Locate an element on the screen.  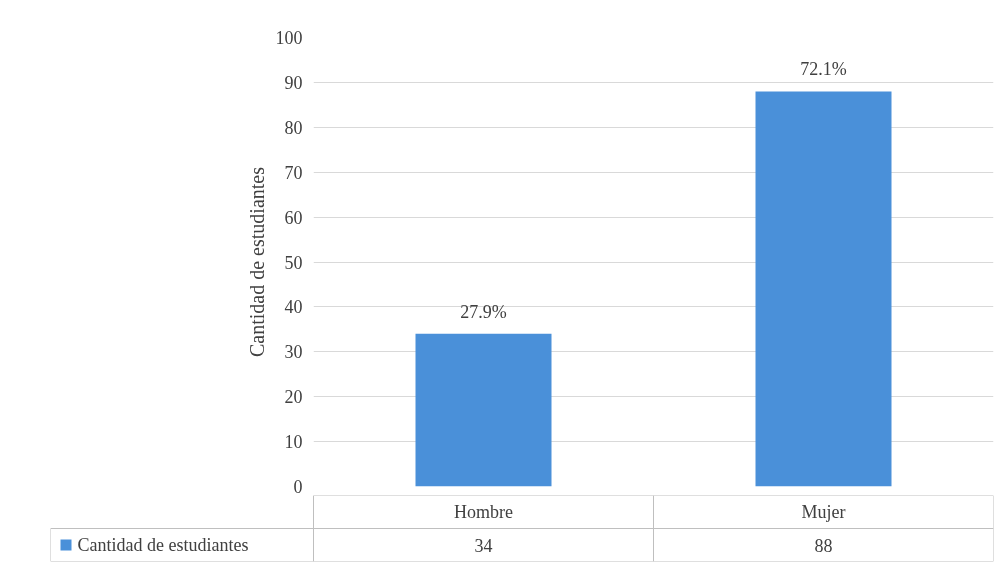
x-tick-label: Hombre is located at coordinates (483, 512).